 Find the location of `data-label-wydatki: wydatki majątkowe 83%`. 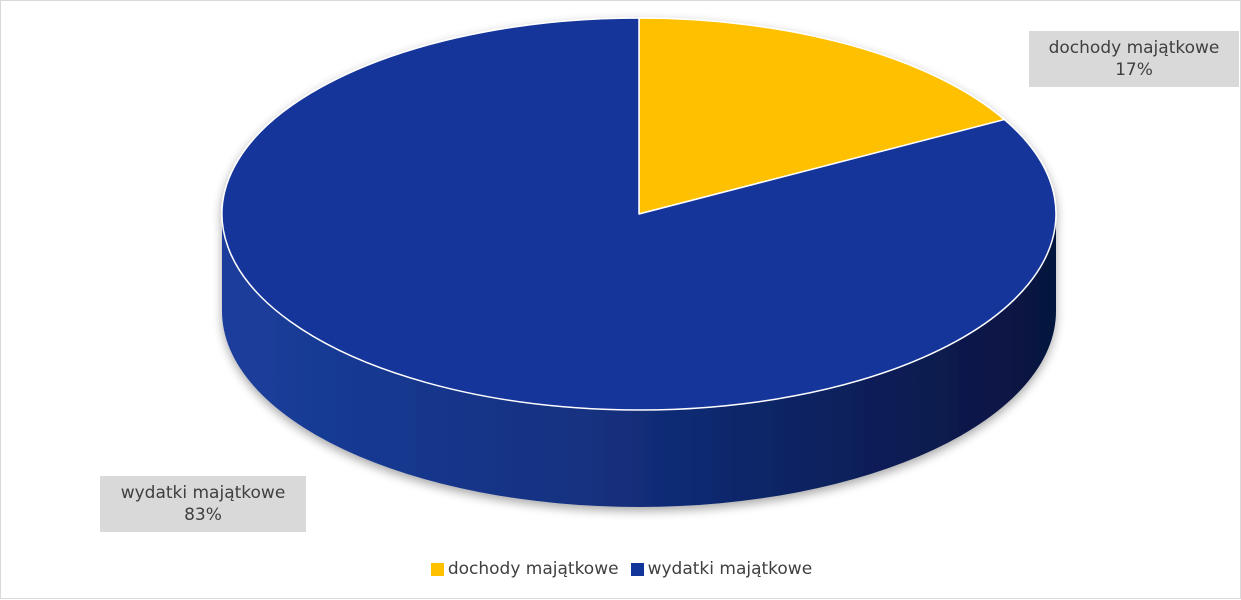

data-label-wydatki: wydatki majątkowe 83% is located at coordinates (203, 504).